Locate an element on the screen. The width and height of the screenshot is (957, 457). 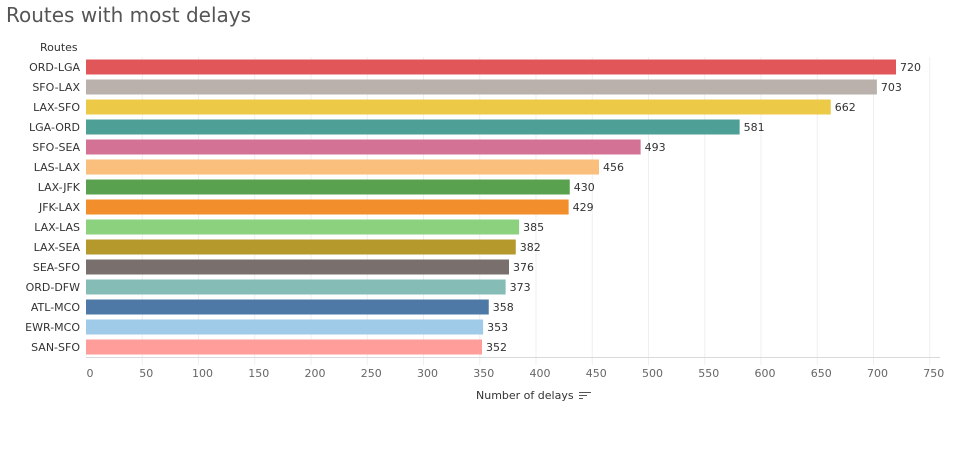
x-tick-label: 650 is located at coordinates (821, 373).